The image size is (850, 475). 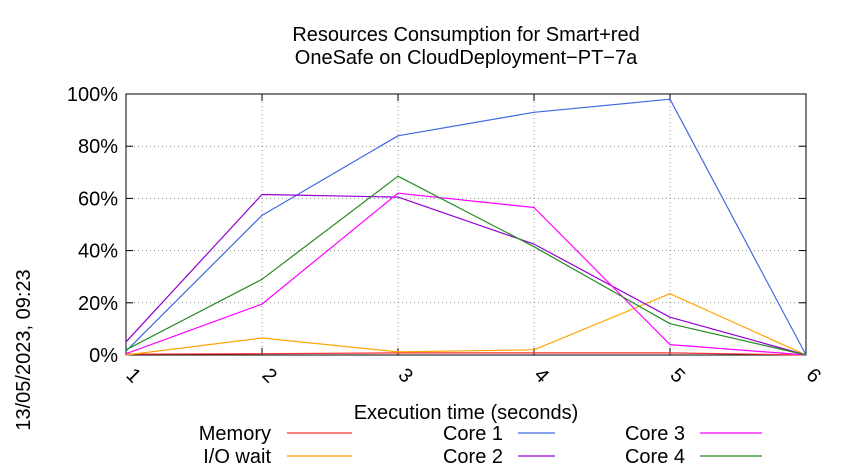 I want to click on y-tick-label: 100%, so click(x=92, y=95).